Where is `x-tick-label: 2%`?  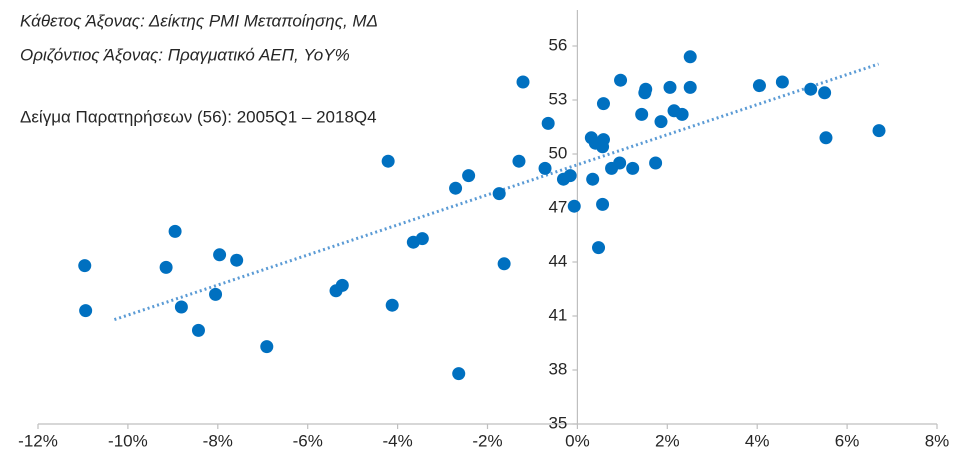
x-tick-label: 2% is located at coordinates (667, 440).